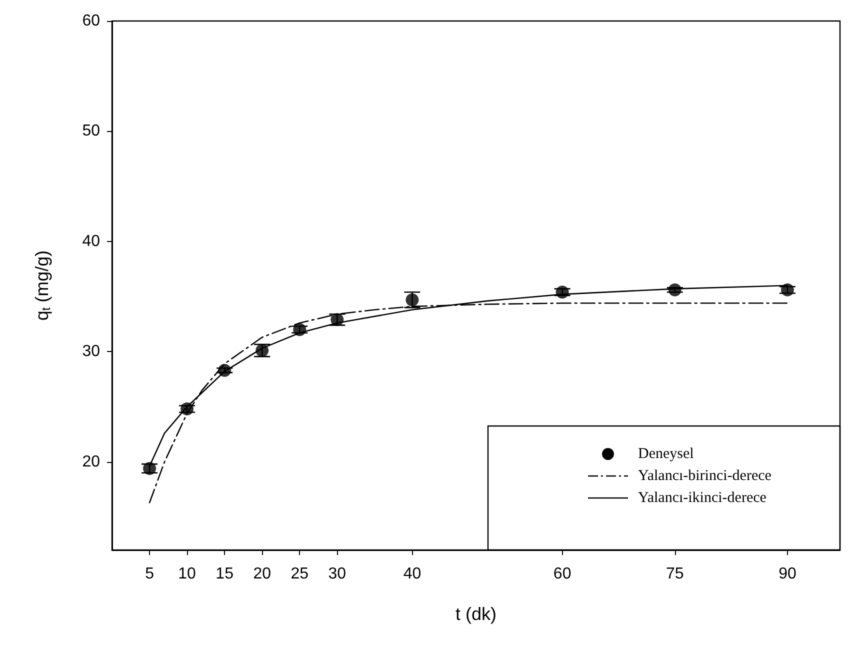  I want to click on y-axis-title: qt (mg/g), so click(42, 285).